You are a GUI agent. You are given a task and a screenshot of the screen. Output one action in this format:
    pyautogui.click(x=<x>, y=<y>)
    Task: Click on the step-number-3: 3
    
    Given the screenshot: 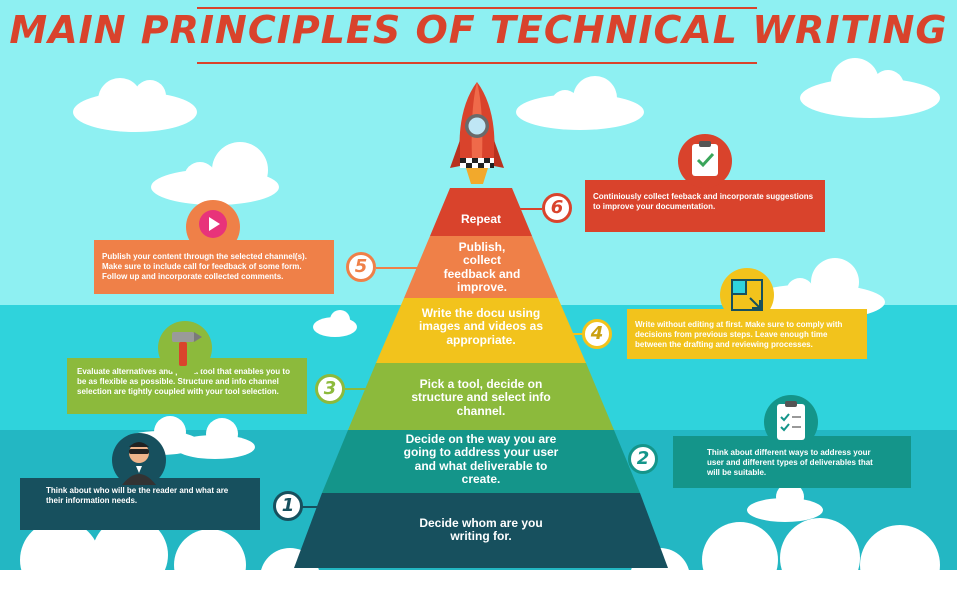 What is the action you would take?
    pyautogui.click(x=330, y=389)
    